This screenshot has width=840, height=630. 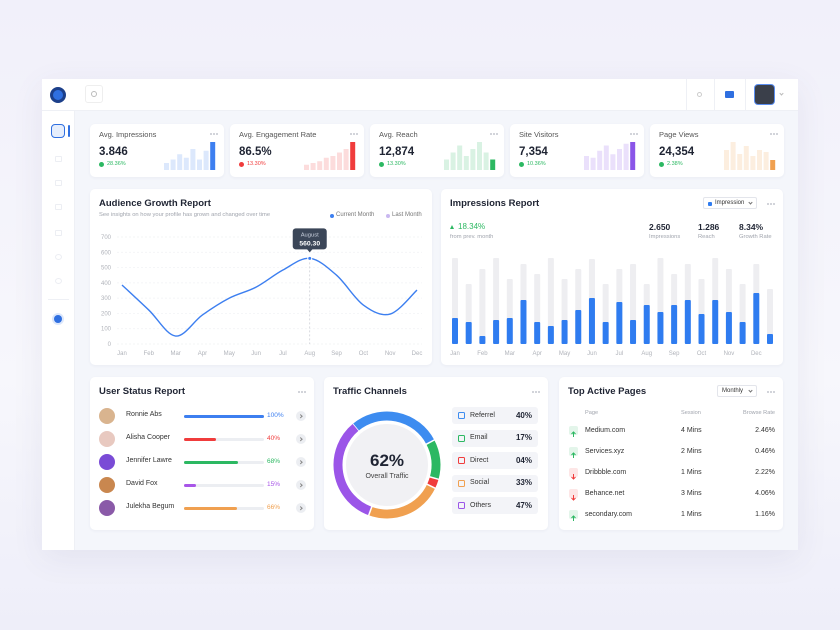 I want to click on kpi-trend-icon, so click(x=241, y=164).